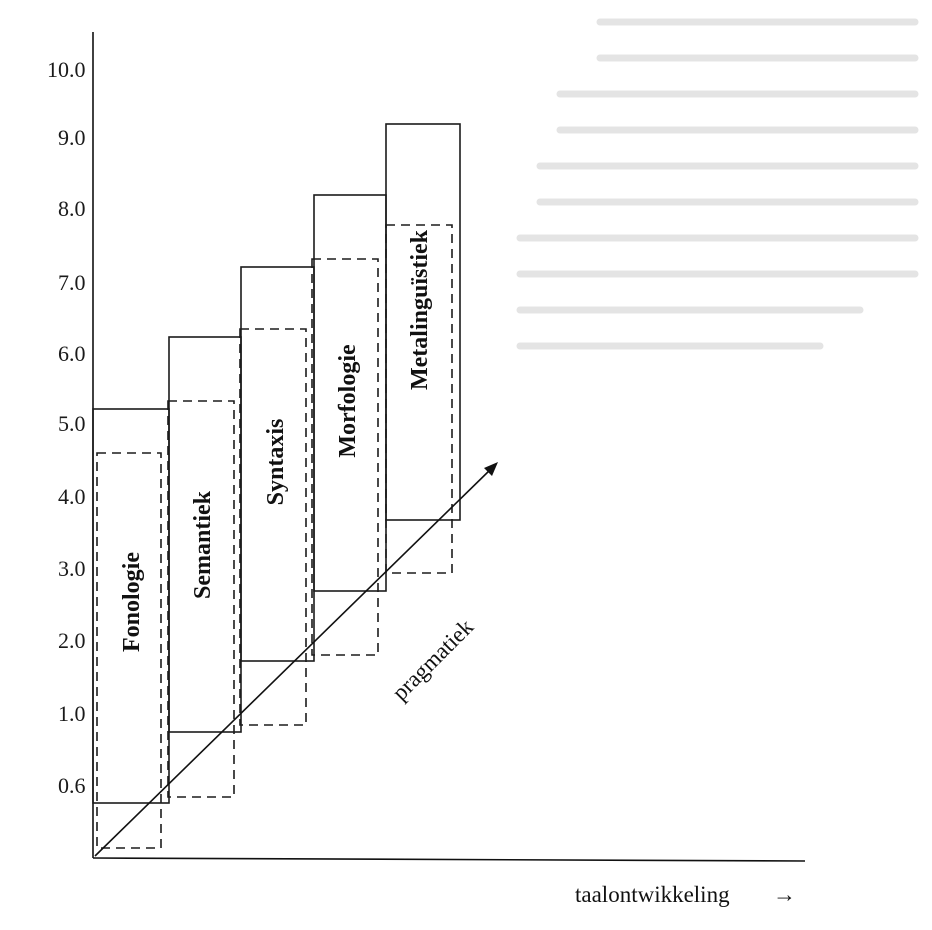 The image size is (932, 930). Describe the element at coordinates (652, 894) in the screenshot. I see `x-axis-label: taalontwikkeling` at that location.